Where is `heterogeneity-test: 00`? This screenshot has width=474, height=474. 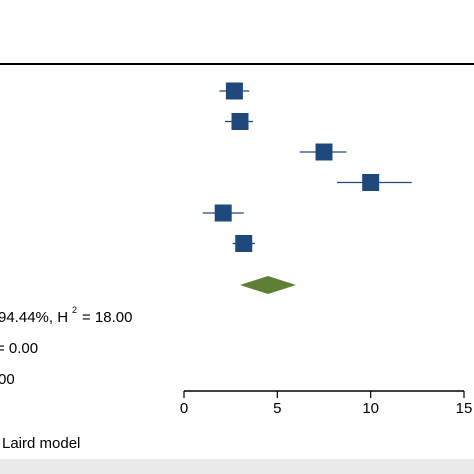 heterogeneity-test: 00 is located at coordinates (7, 379).